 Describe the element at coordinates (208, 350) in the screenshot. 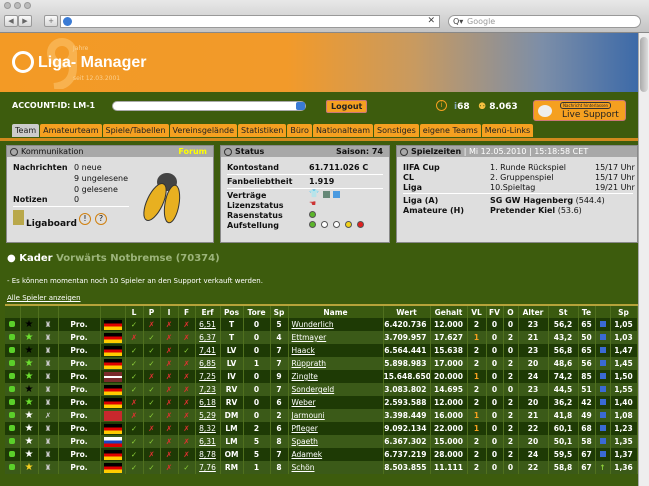

I see `erf: 7,41` at that location.